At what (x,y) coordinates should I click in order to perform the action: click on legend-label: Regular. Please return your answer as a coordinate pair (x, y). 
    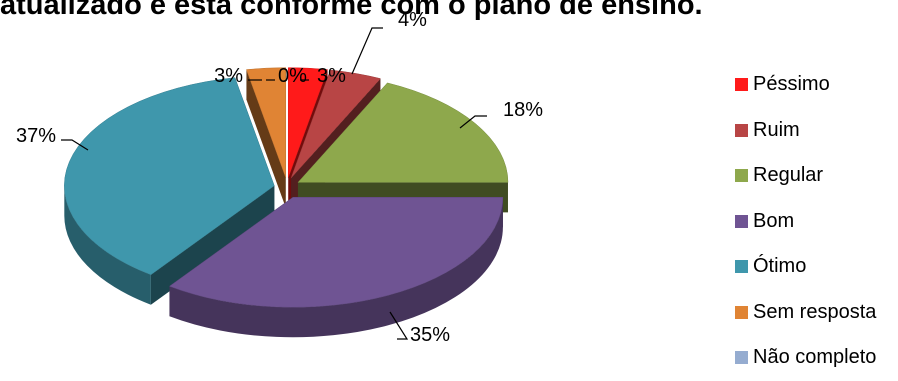
    Looking at the image, I should click on (788, 175).